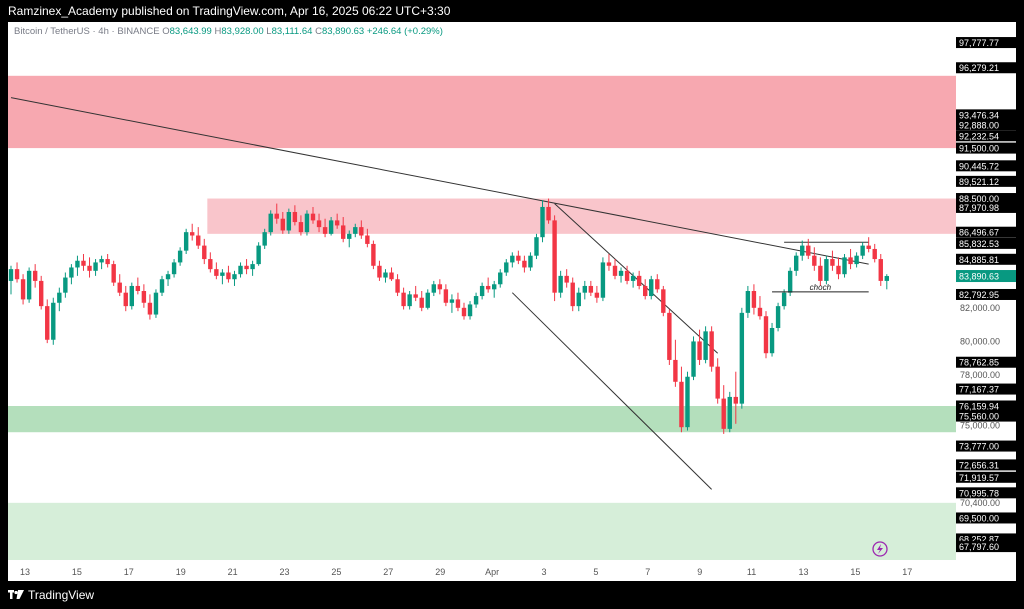 The height and width of the screenshot is (609, 1024). I want to click on x-tick-label: 23, so click(284, 572).